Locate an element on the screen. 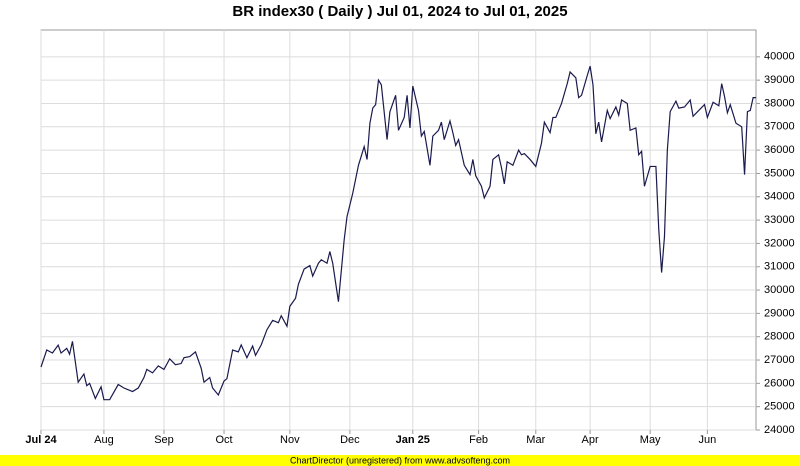 The height and width of the screenshot is (466, 800). x-tick-label: Aug is located at coordinates (104, 440).